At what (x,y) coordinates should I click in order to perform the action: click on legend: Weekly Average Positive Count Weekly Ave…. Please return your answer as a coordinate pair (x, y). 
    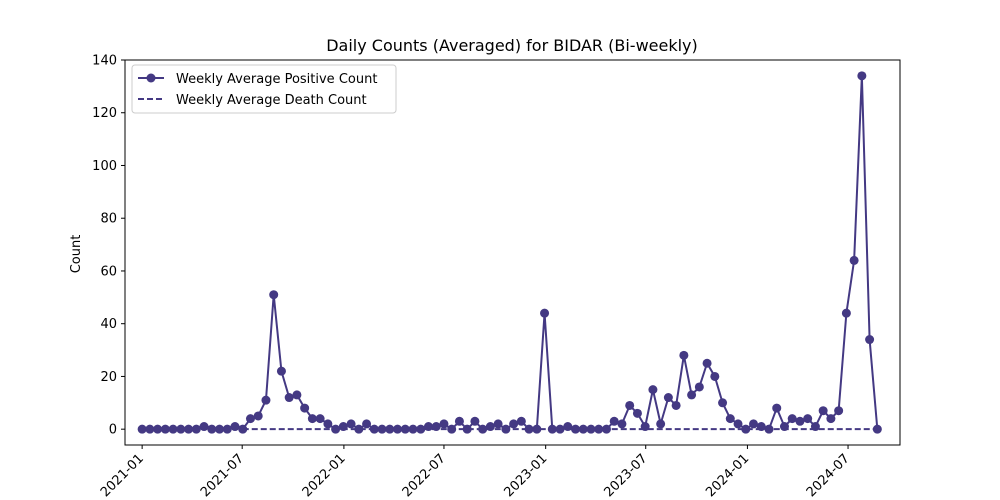
    Looking at the image, I should click on (264, 89).